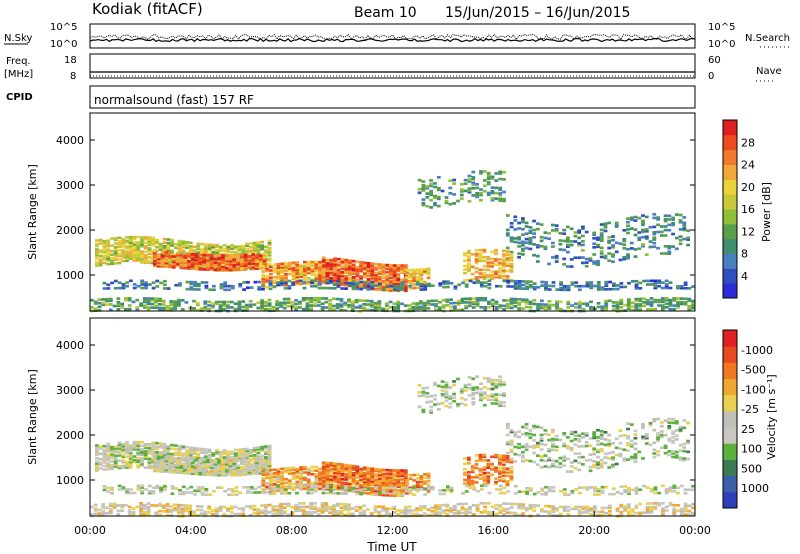 Image resolution: width=800 pixels, height=554 pixels. I want to click on colorbar-tick-label: 24, so click(748, 165).